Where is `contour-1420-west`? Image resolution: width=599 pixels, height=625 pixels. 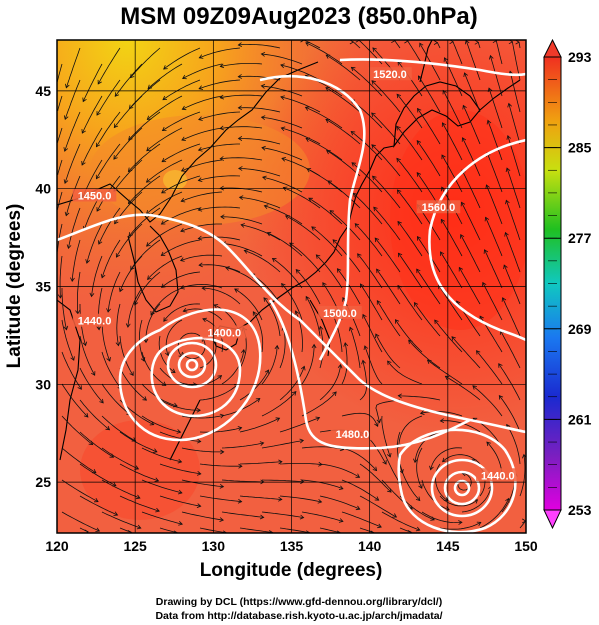 contour-1420-west is located at coordinates (196, 377).